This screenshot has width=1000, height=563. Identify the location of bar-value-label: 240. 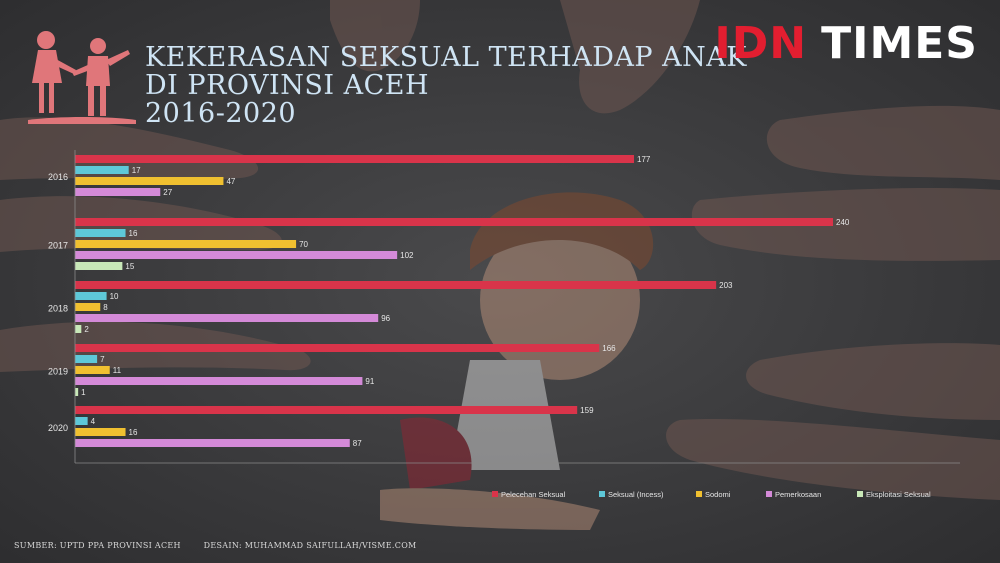
(843, 222).